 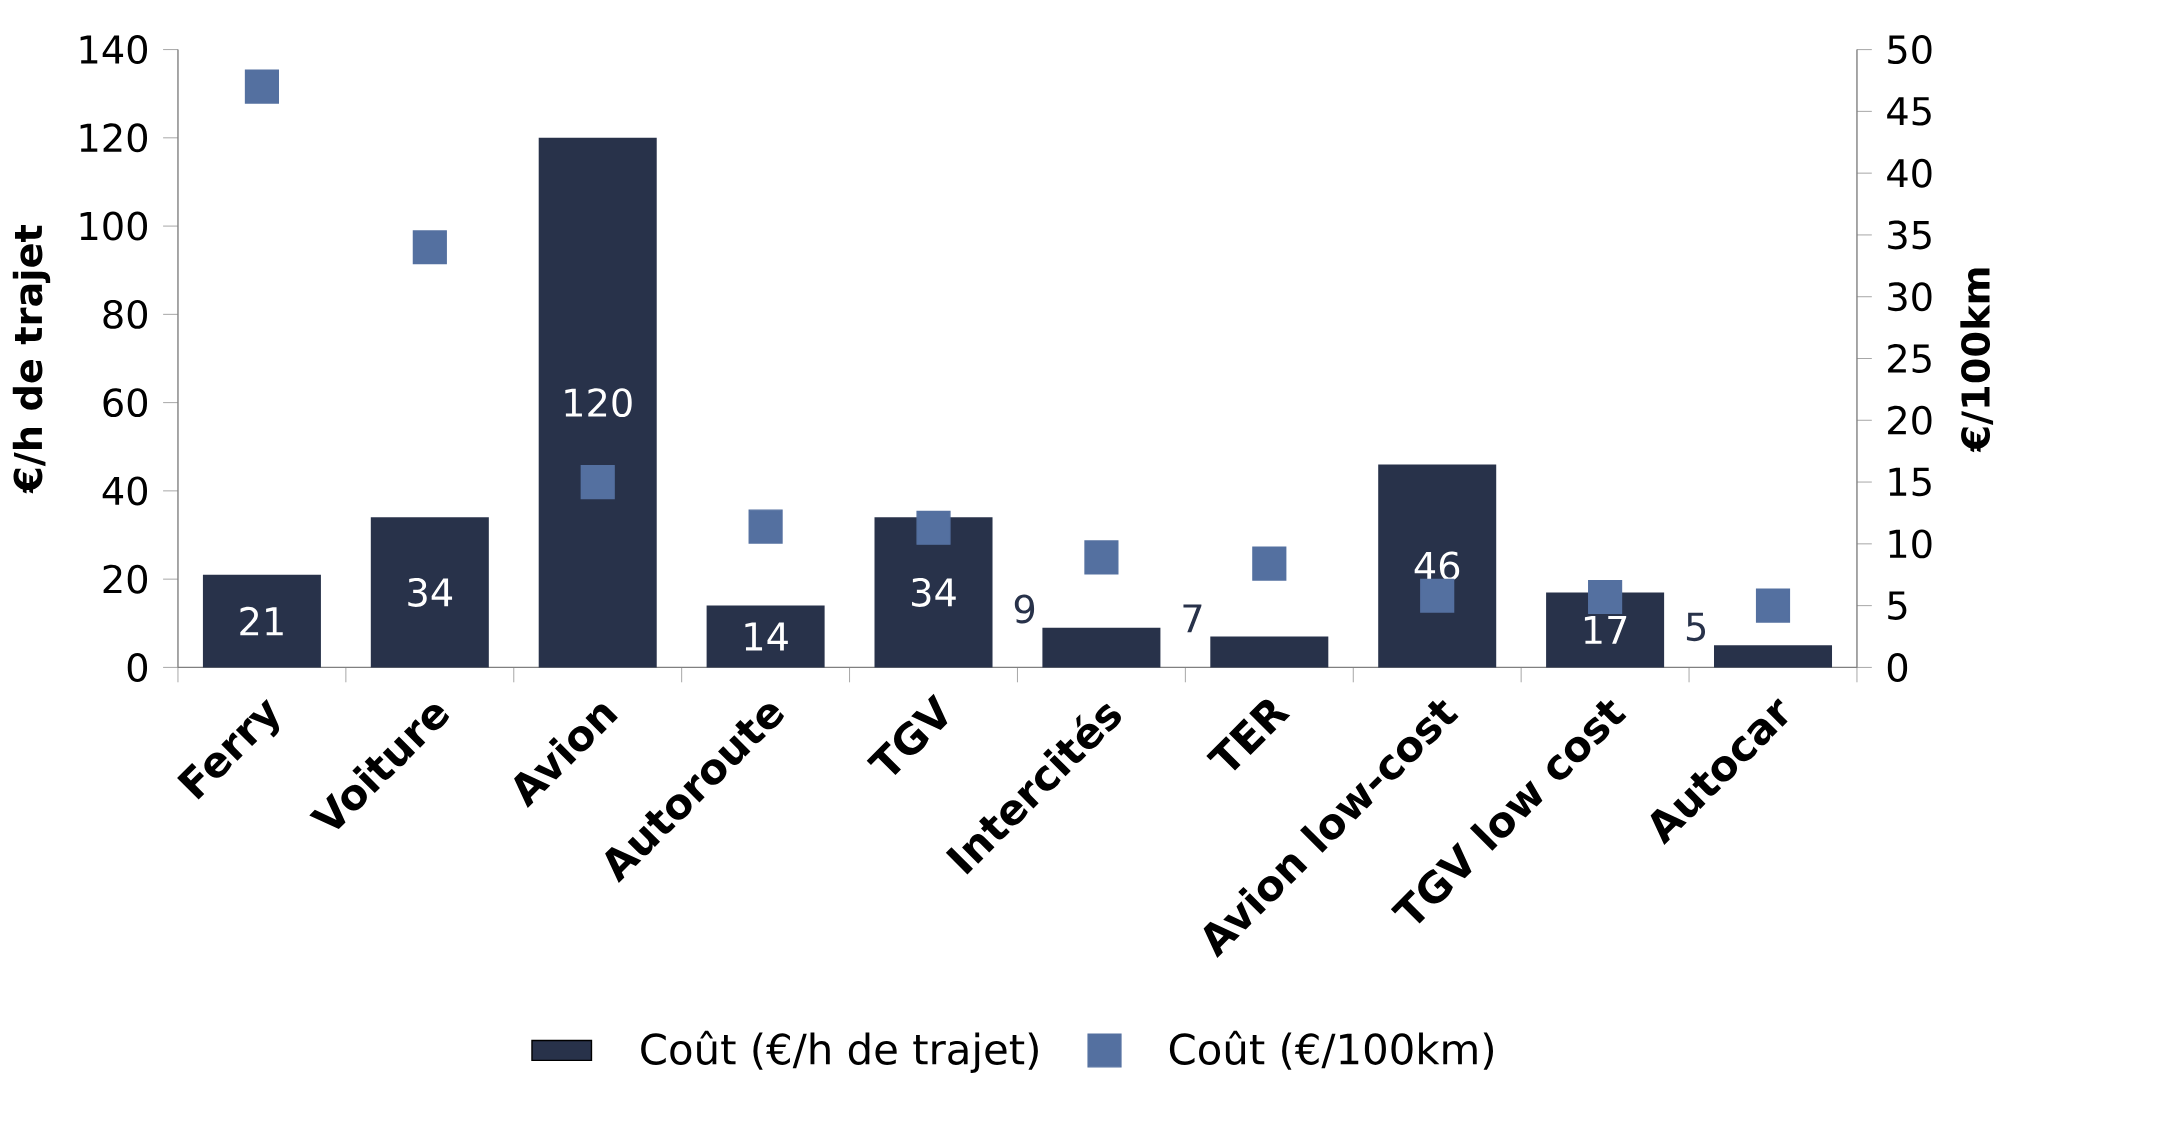 What do you see at coordinates (1909, 235) in the screenshot?
I see `y2-tick-label: 35` at bounding box center [1909, 235].